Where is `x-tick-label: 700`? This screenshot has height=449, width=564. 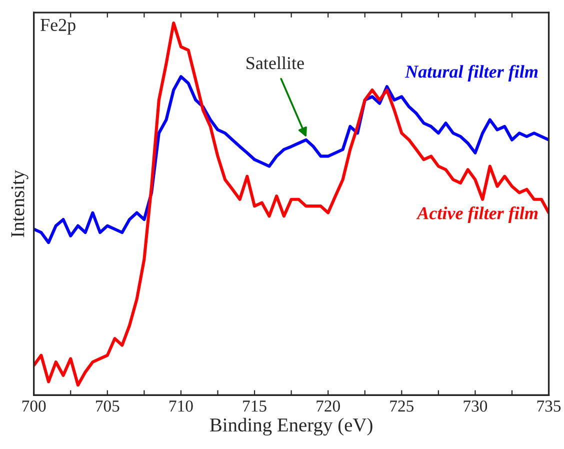
x-tick-label: 700 is located at coordinates (34, 406).